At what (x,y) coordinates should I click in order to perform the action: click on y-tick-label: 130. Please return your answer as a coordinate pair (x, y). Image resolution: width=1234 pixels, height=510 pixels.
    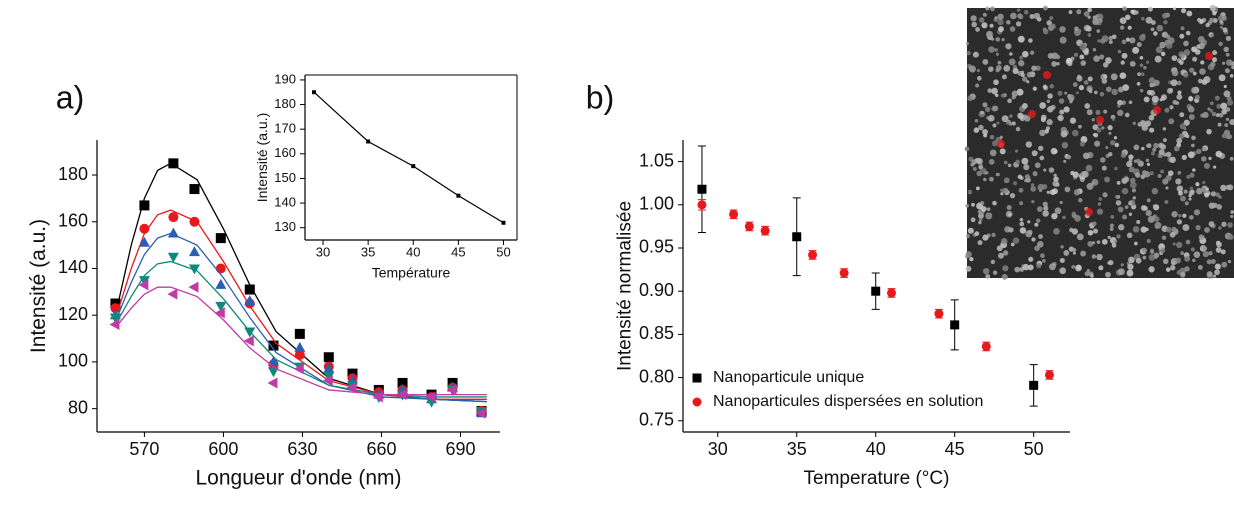
    Looking at the image, I should click on (285, 226).